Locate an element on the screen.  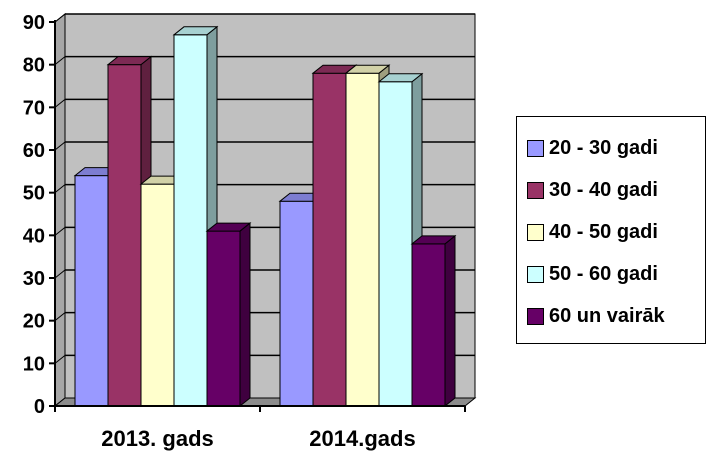
legend-label: 40 - 50 gadi is located at coordinates (603, 231).